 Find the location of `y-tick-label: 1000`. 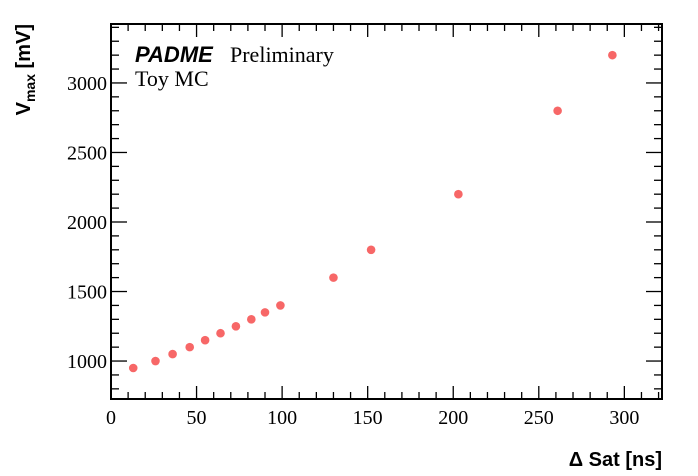

y-tick-label: 1000 is located at coordinates (87, 362).